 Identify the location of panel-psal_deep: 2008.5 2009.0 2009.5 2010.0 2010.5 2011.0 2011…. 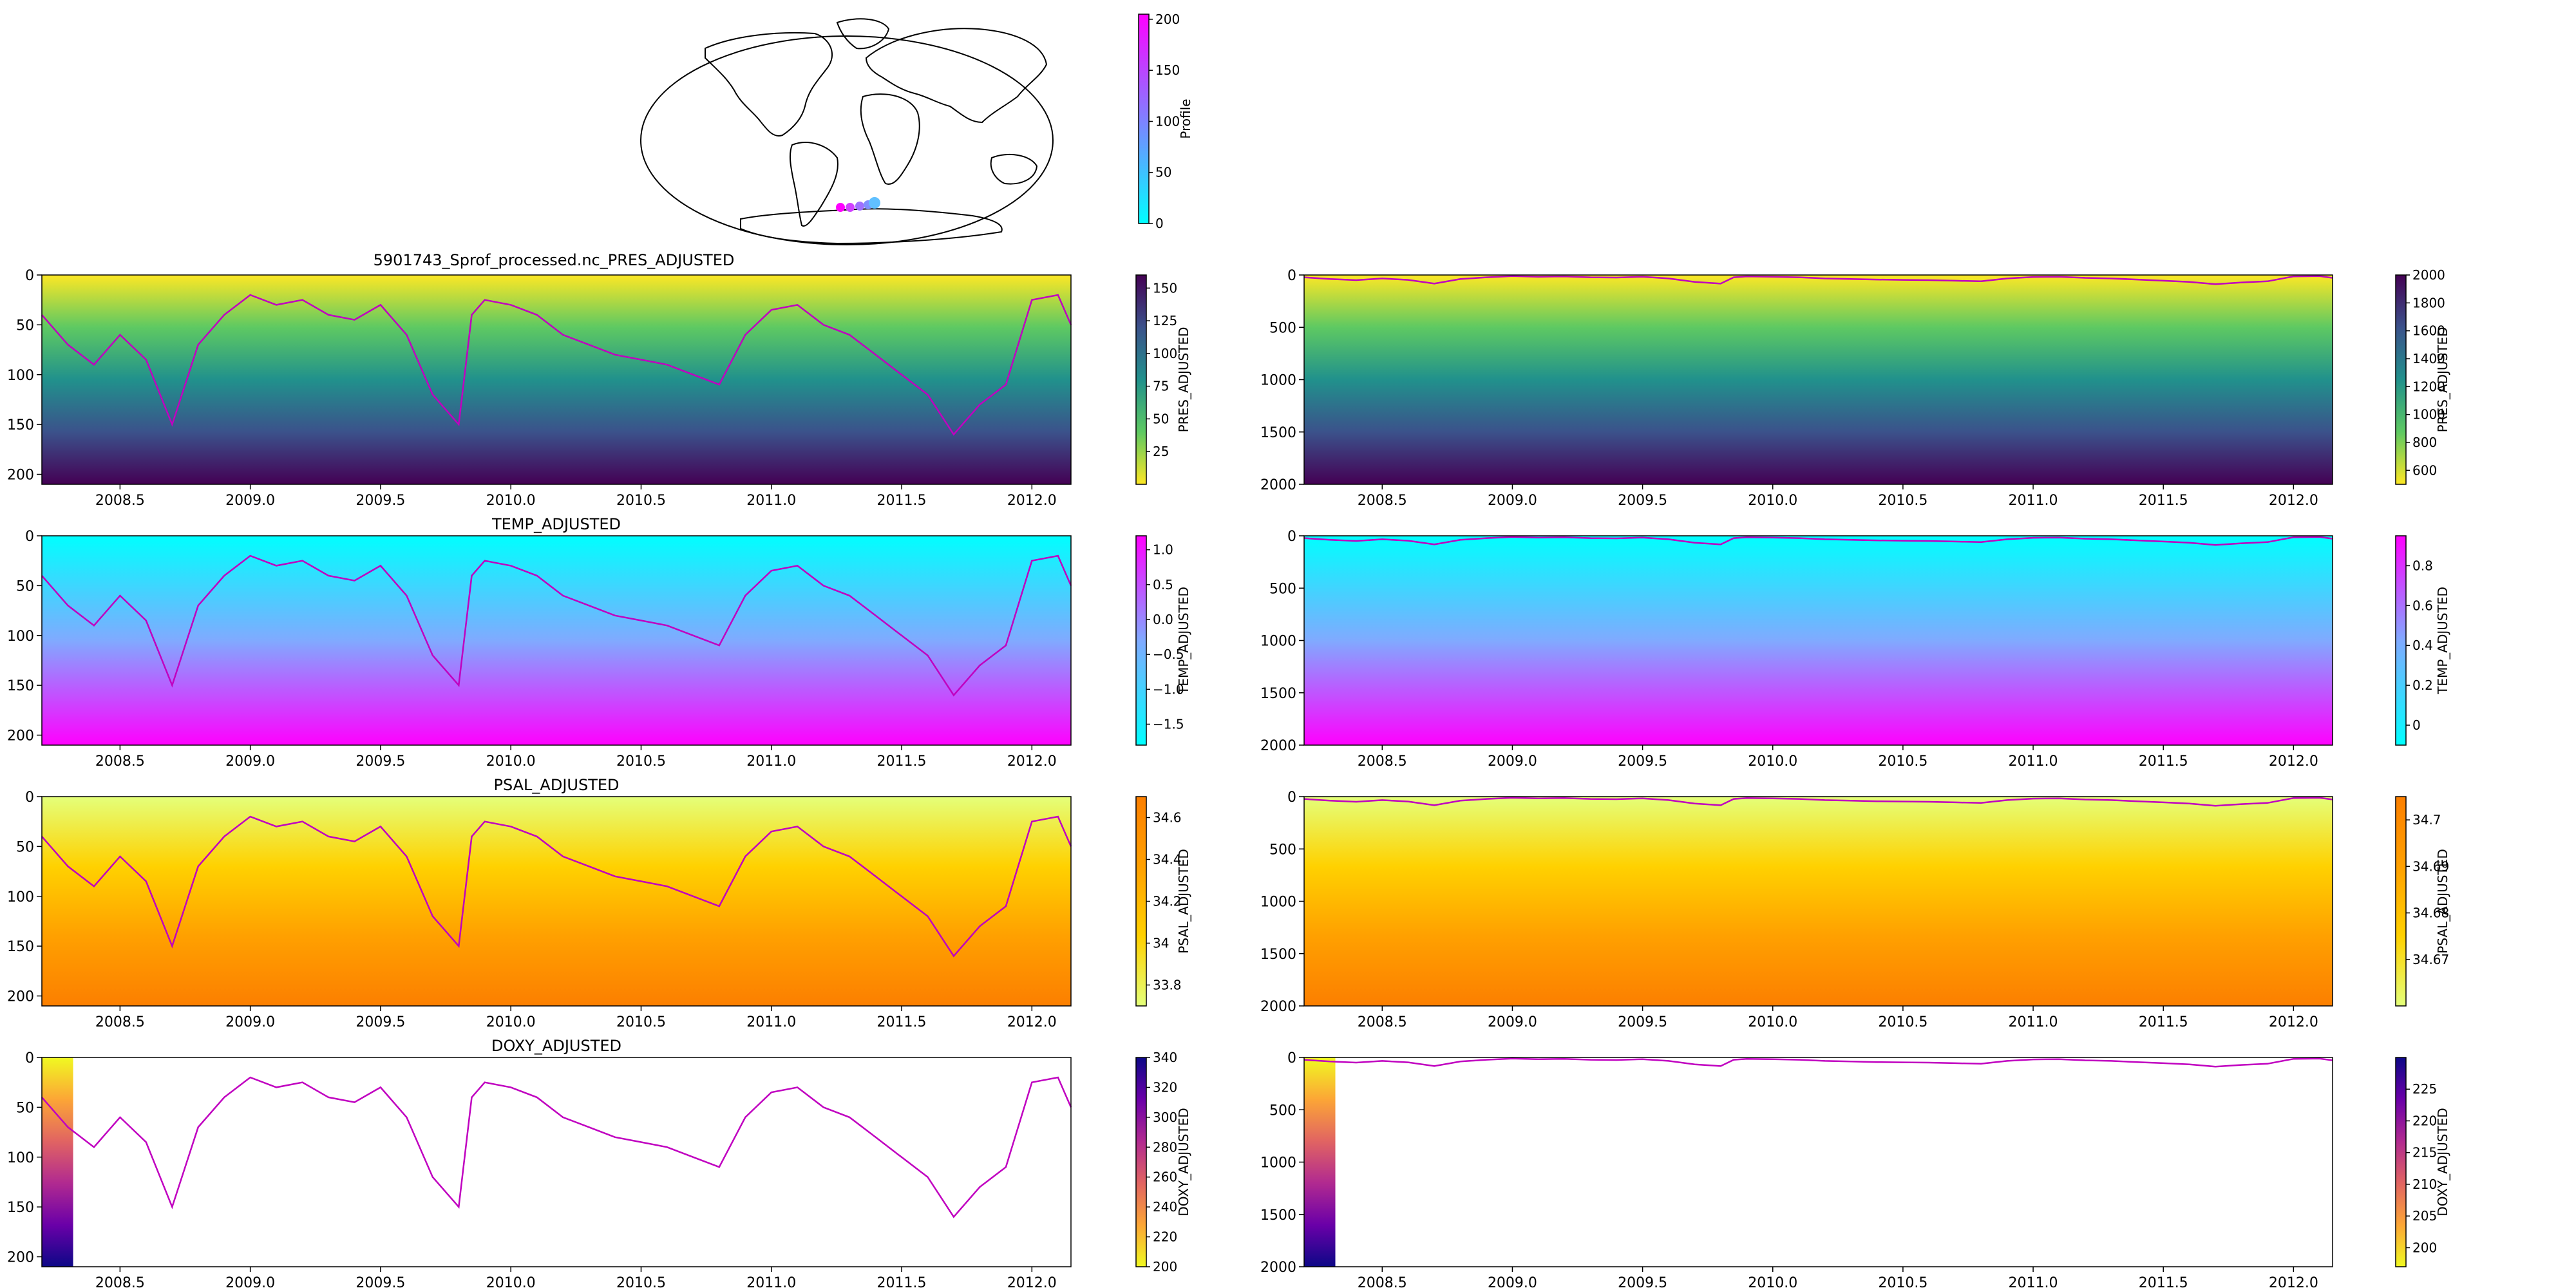
(1855, 910).